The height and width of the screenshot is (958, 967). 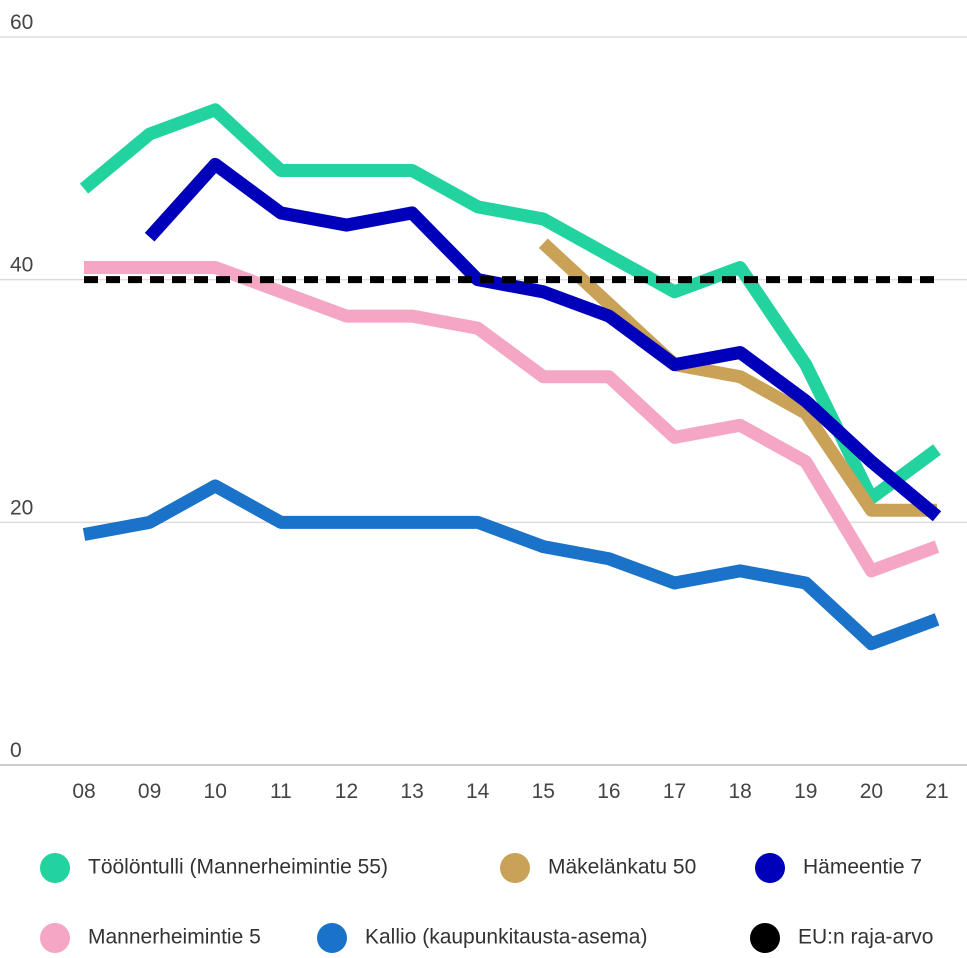 I want to click on x-tick-label: 19, so click(x=805, y=791).